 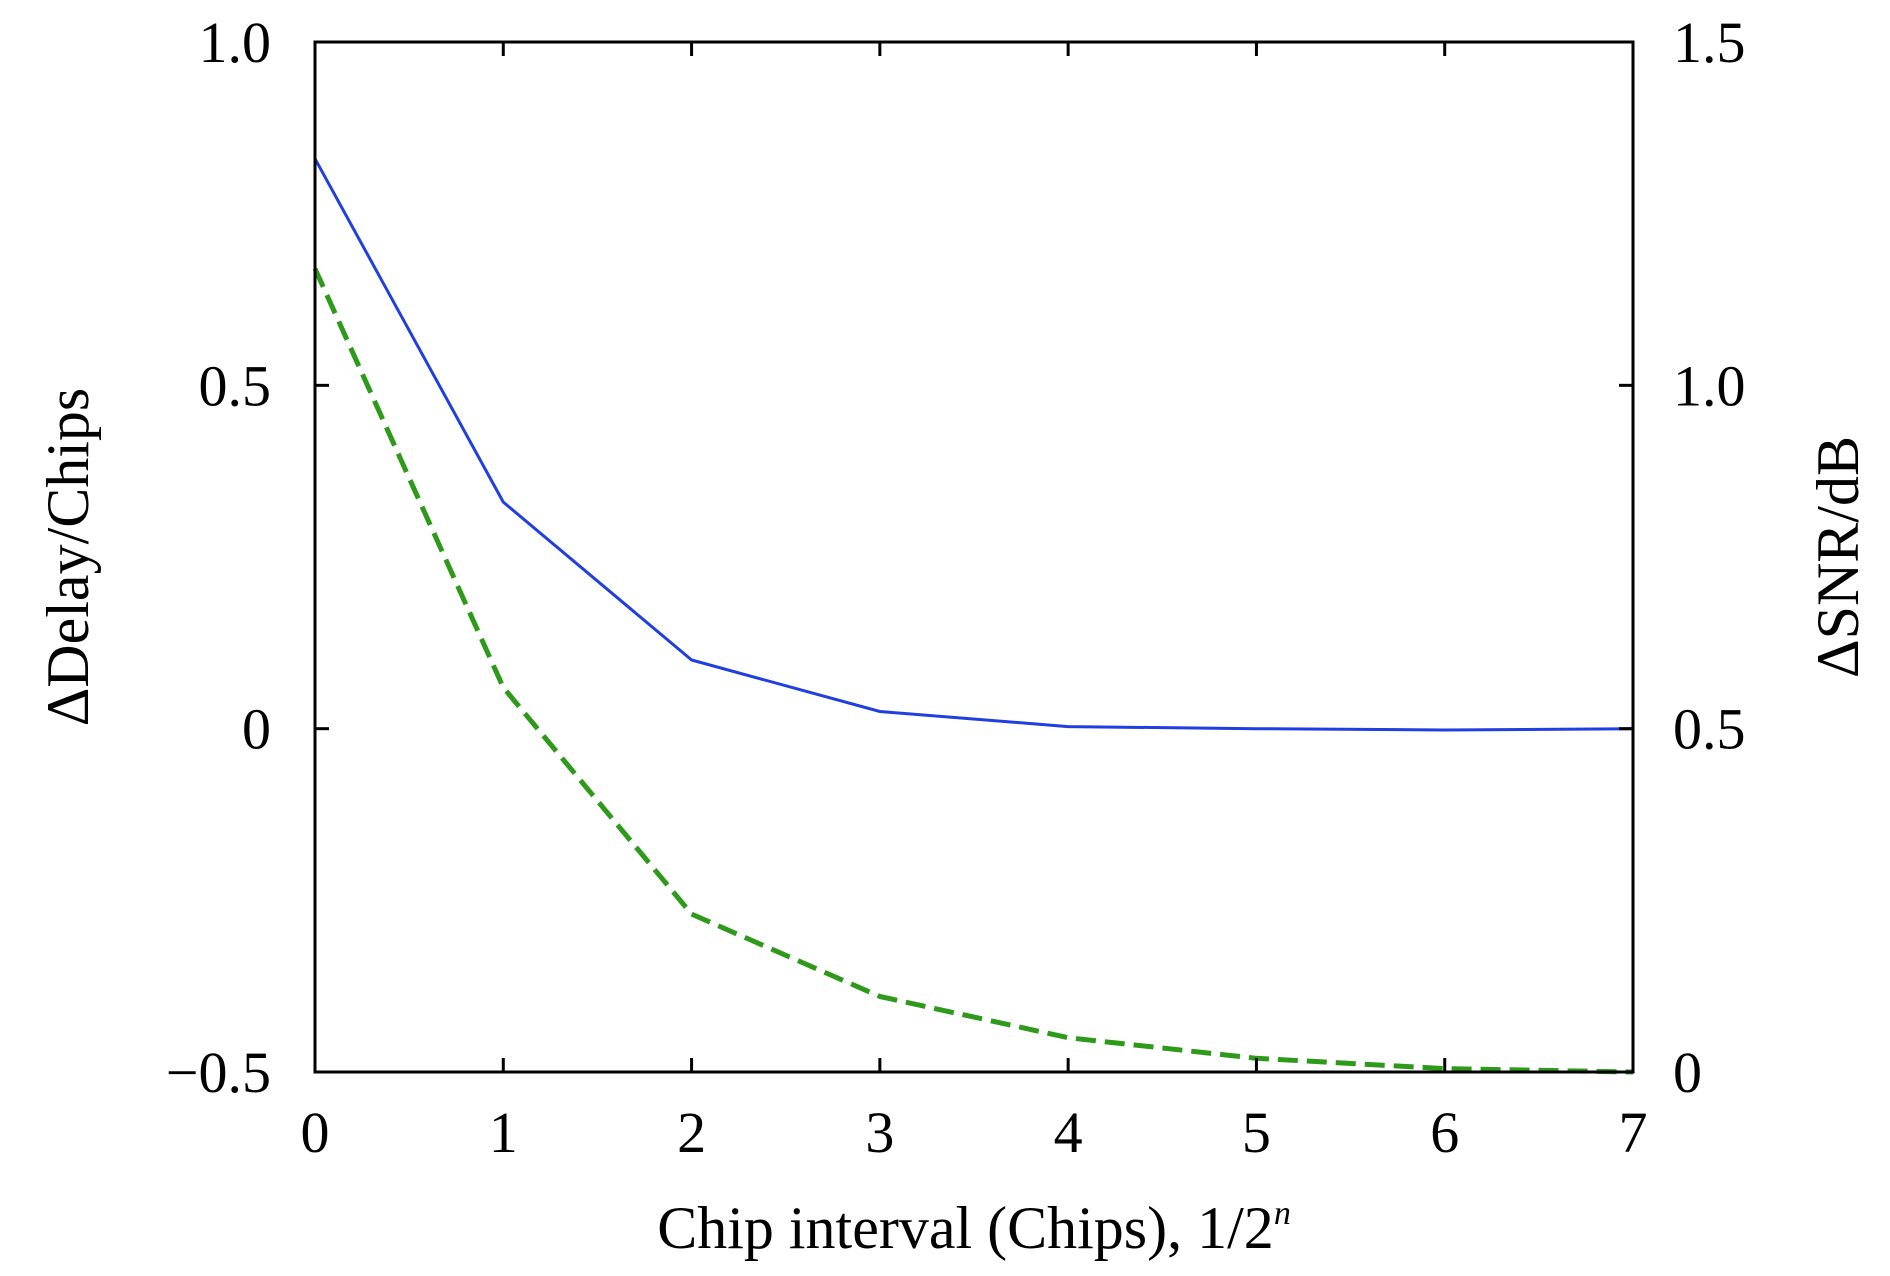 I want to click on x-tick-label: 7, so click(x=1633, y=1132).